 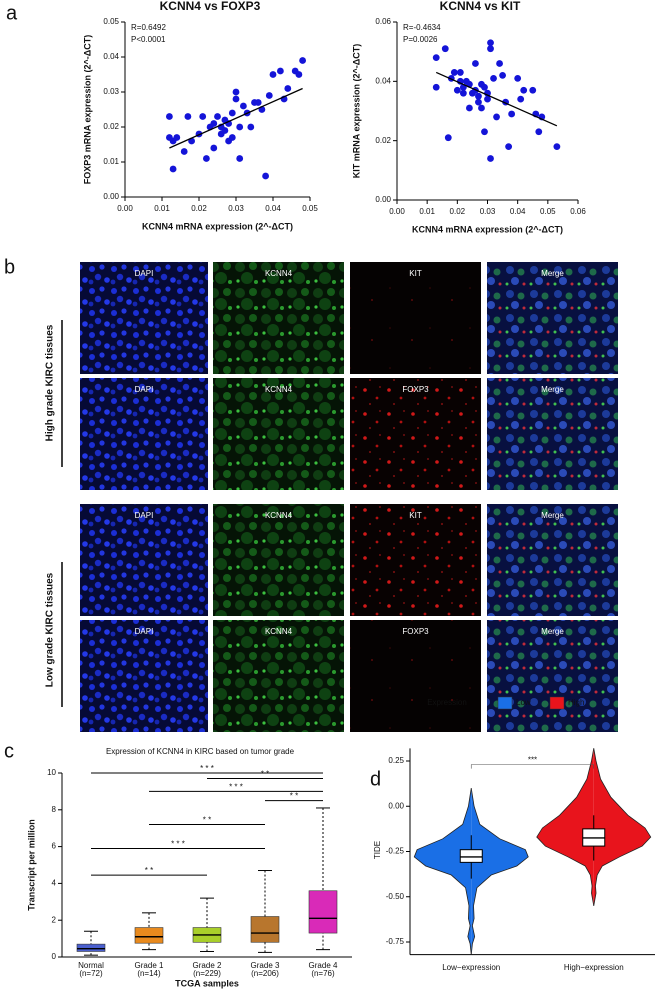 I want to click on x-tick-label: 0.01, so click(x=162, y=208).